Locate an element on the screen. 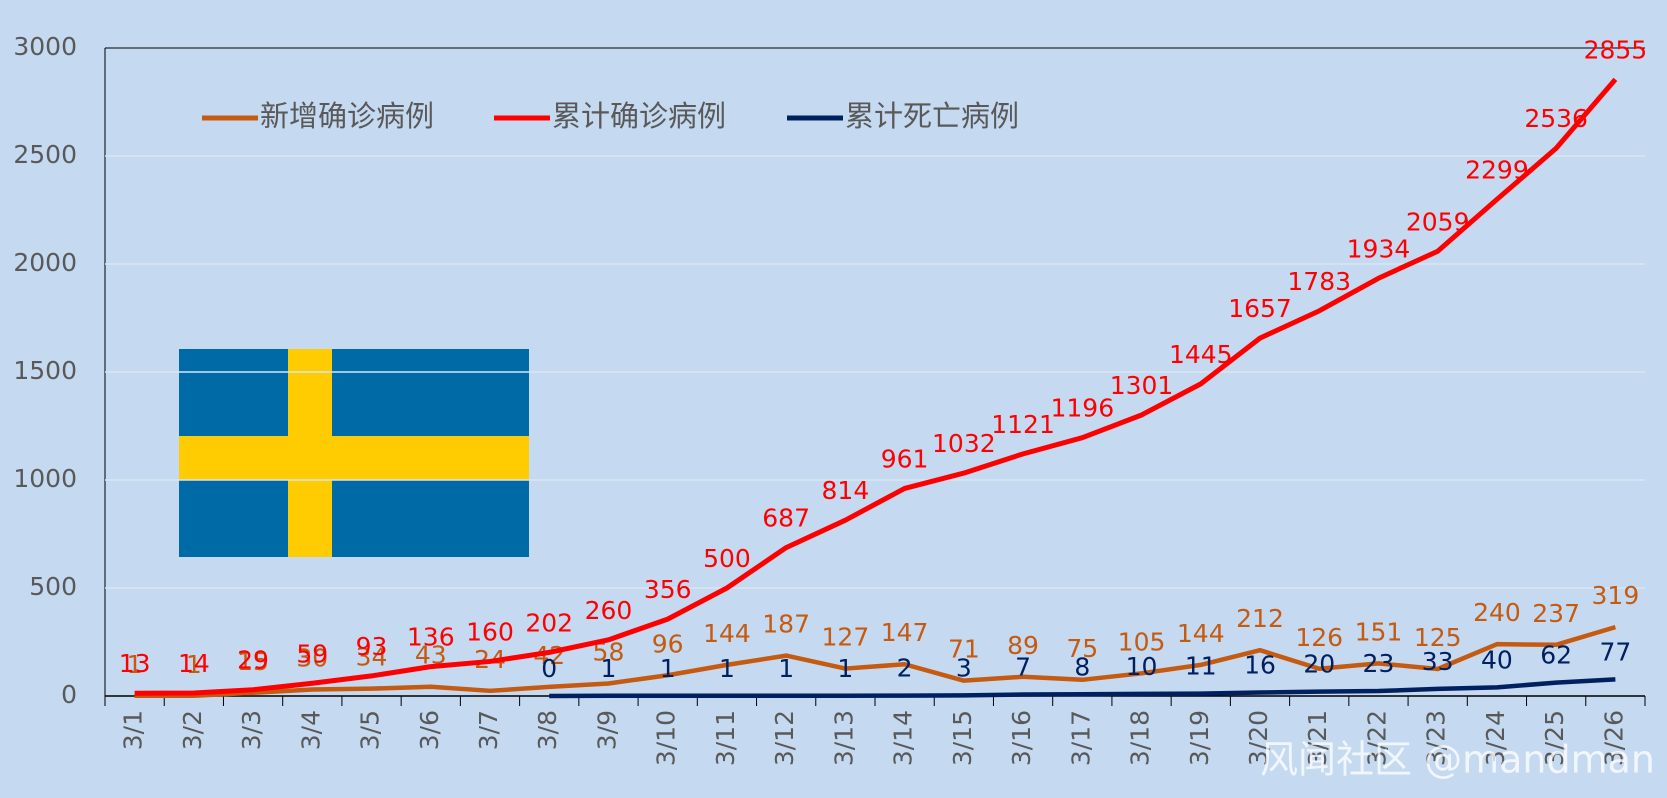 This screenshot has height=798, width=1667. y-tick-label: 2500 is located at coordinates (45, 154).